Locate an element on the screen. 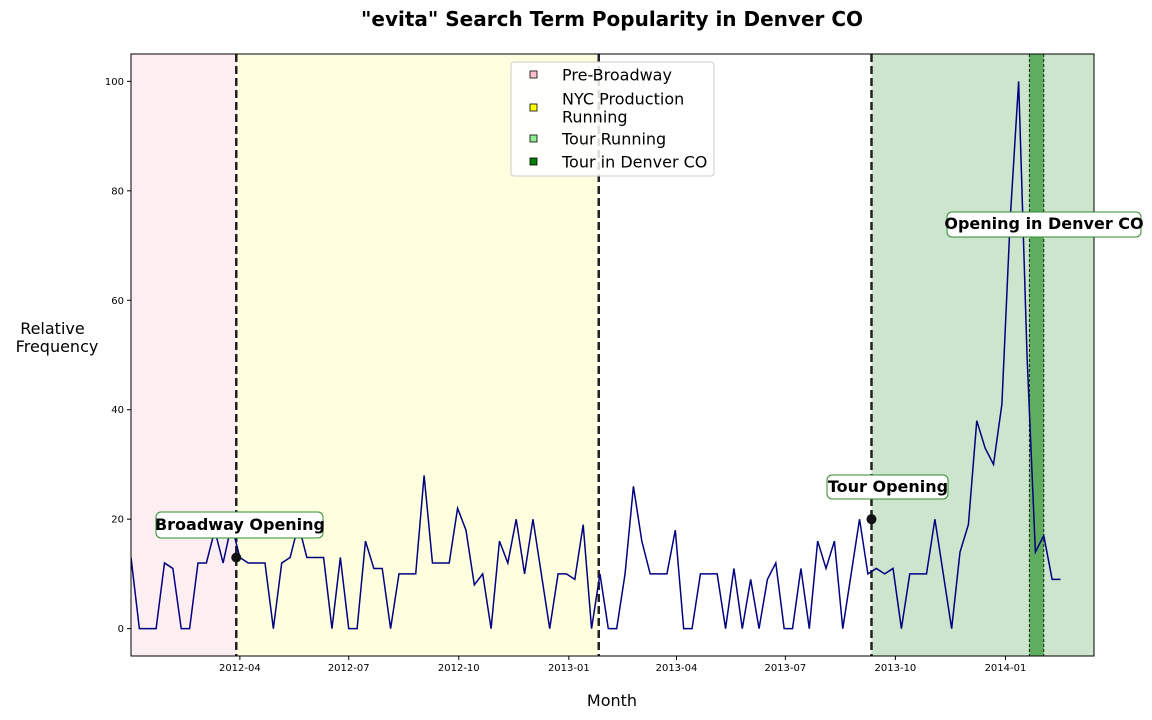  y-tick-label-0: 0 is located at coordinates (121, 629).